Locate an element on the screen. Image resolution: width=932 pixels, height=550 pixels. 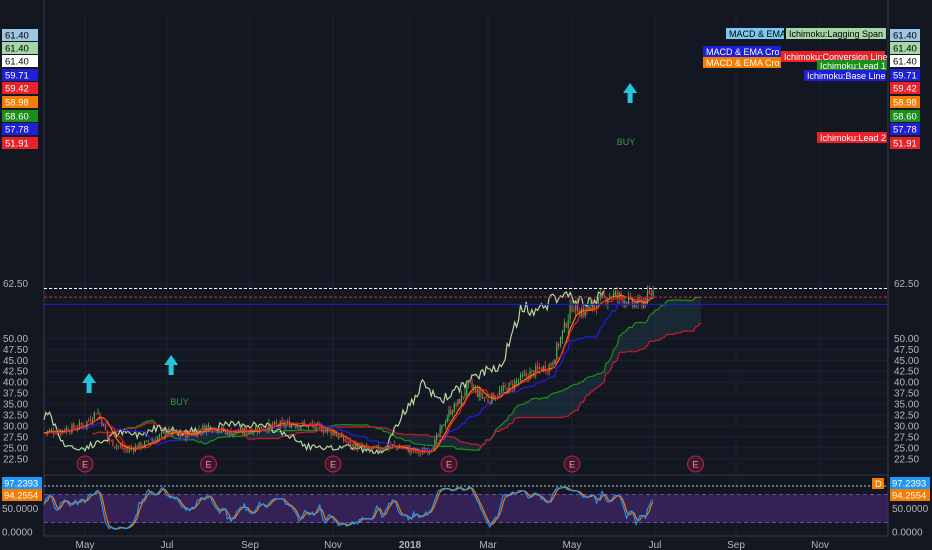
y-tick-left: 30.00 is located at coordinates (15, 426).